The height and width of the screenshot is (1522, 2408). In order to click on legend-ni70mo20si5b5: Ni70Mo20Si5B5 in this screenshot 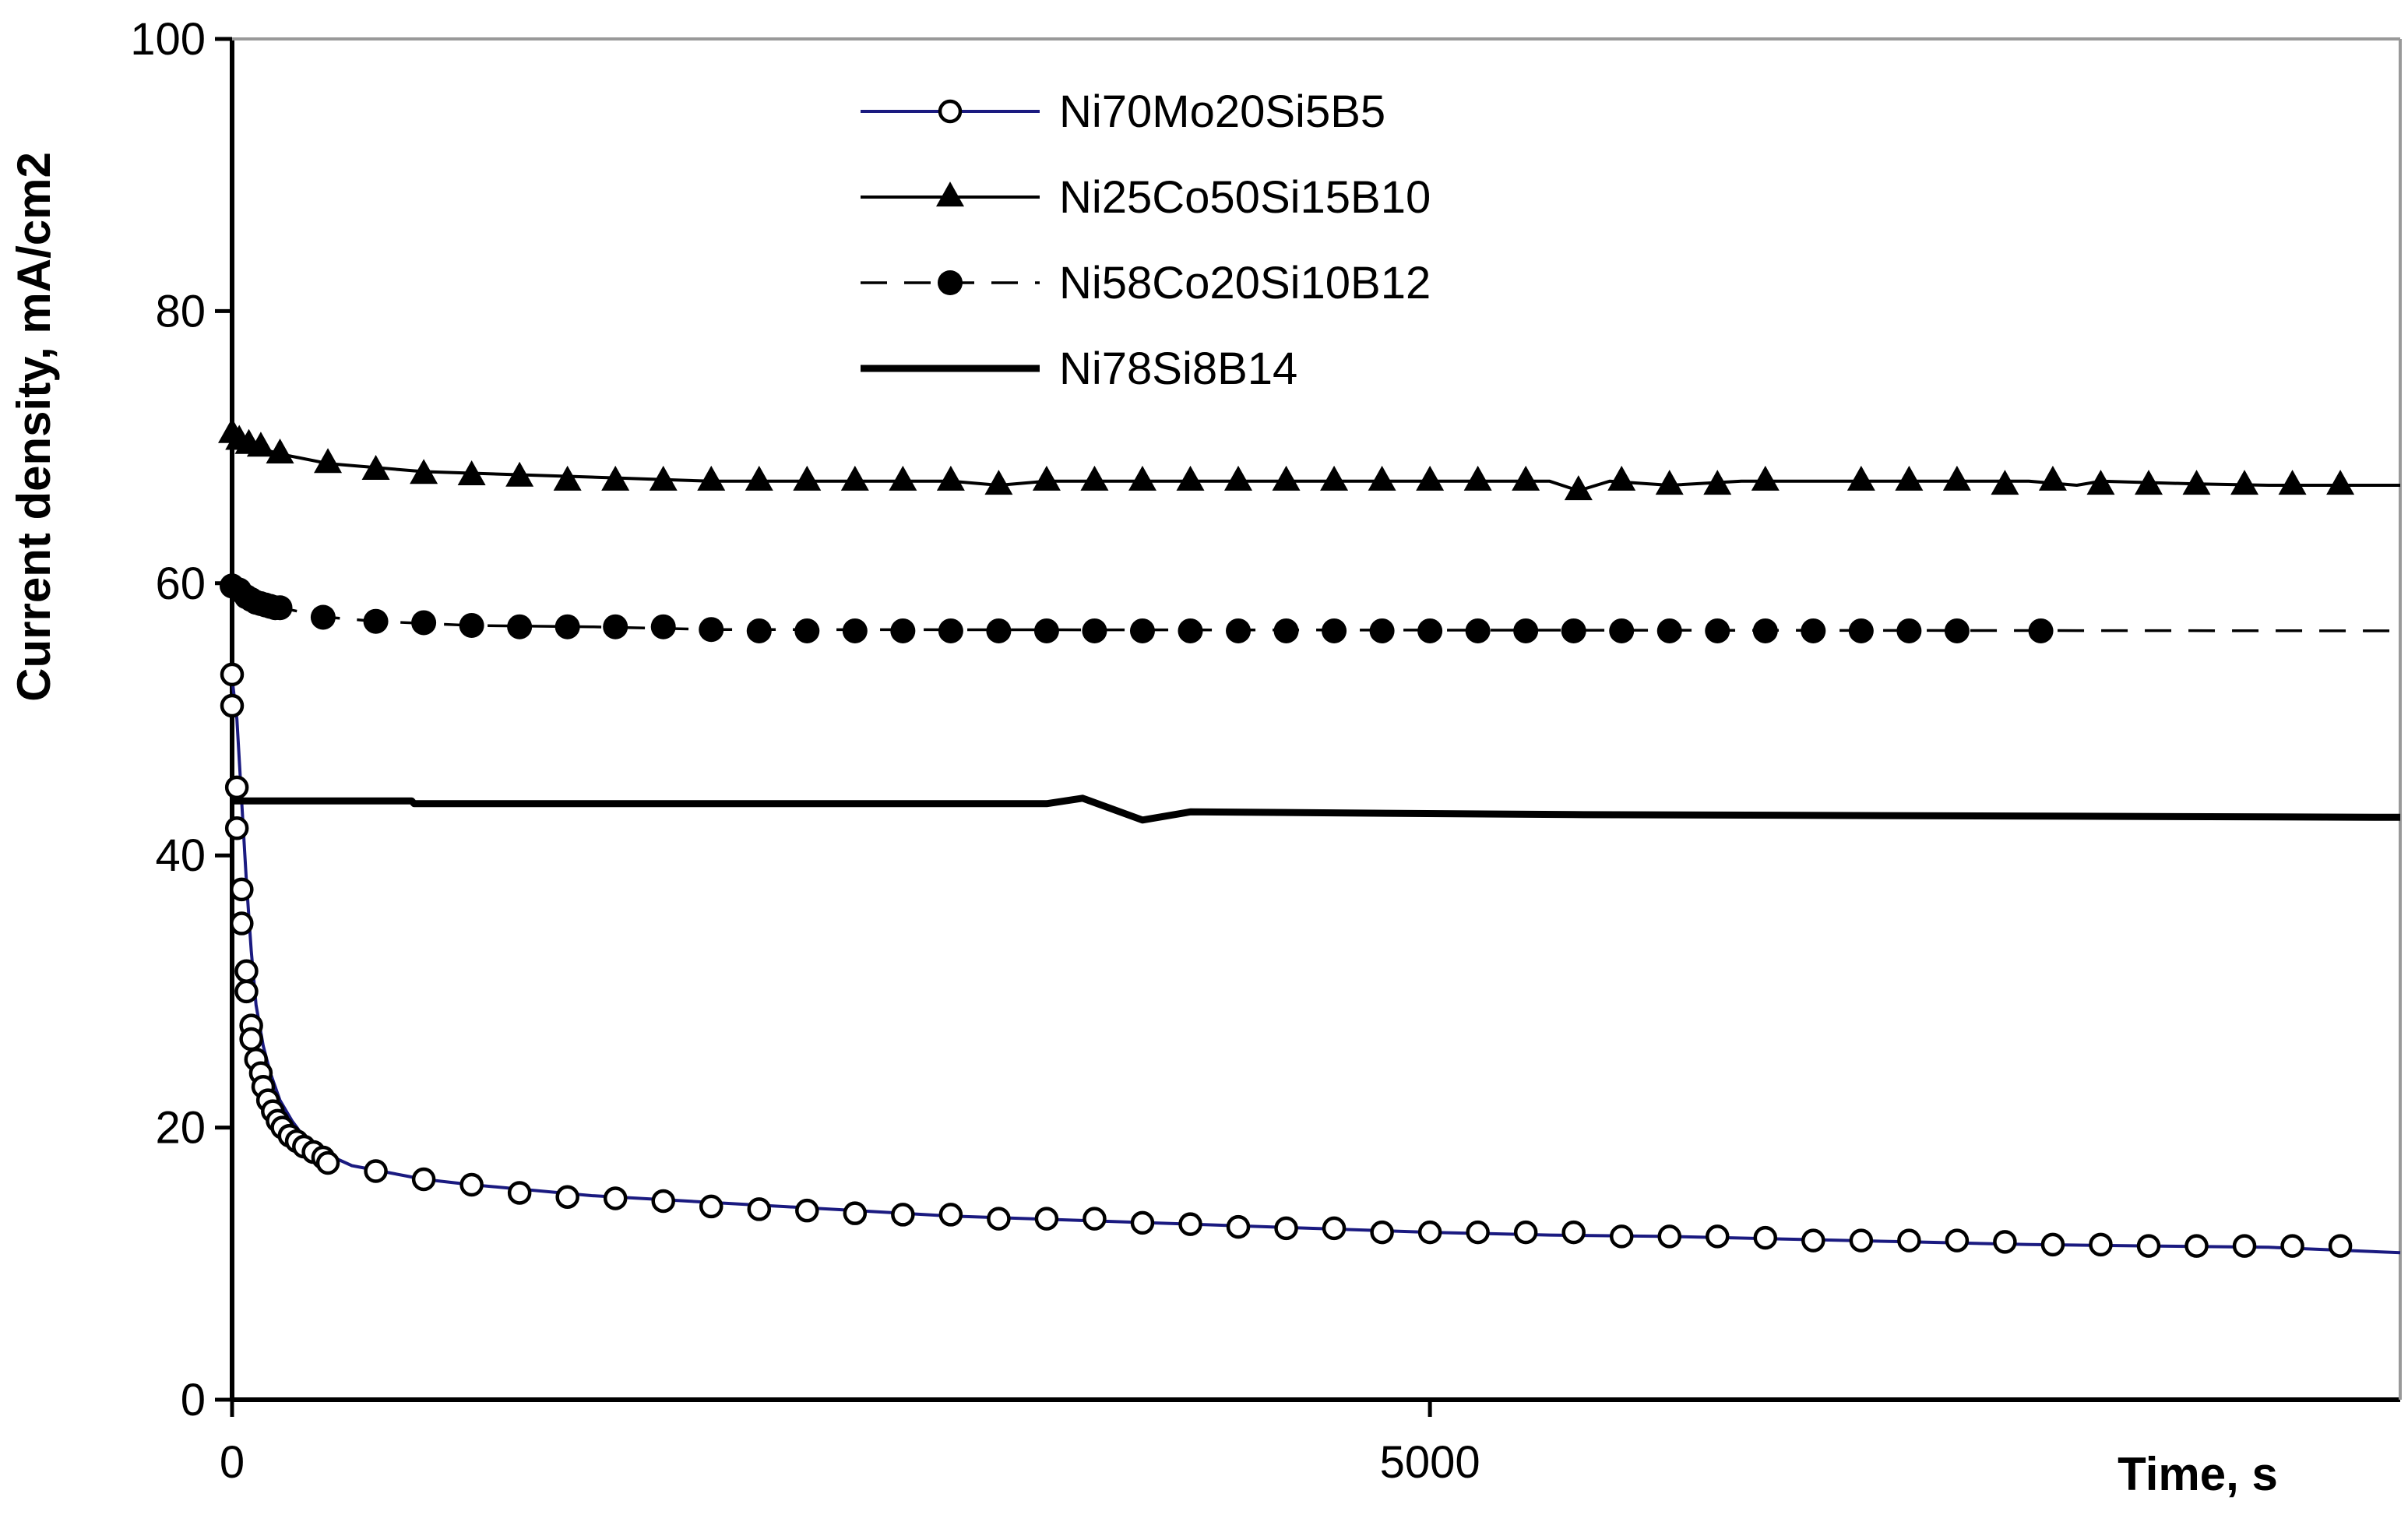, I will do `click(1123, 111)`.